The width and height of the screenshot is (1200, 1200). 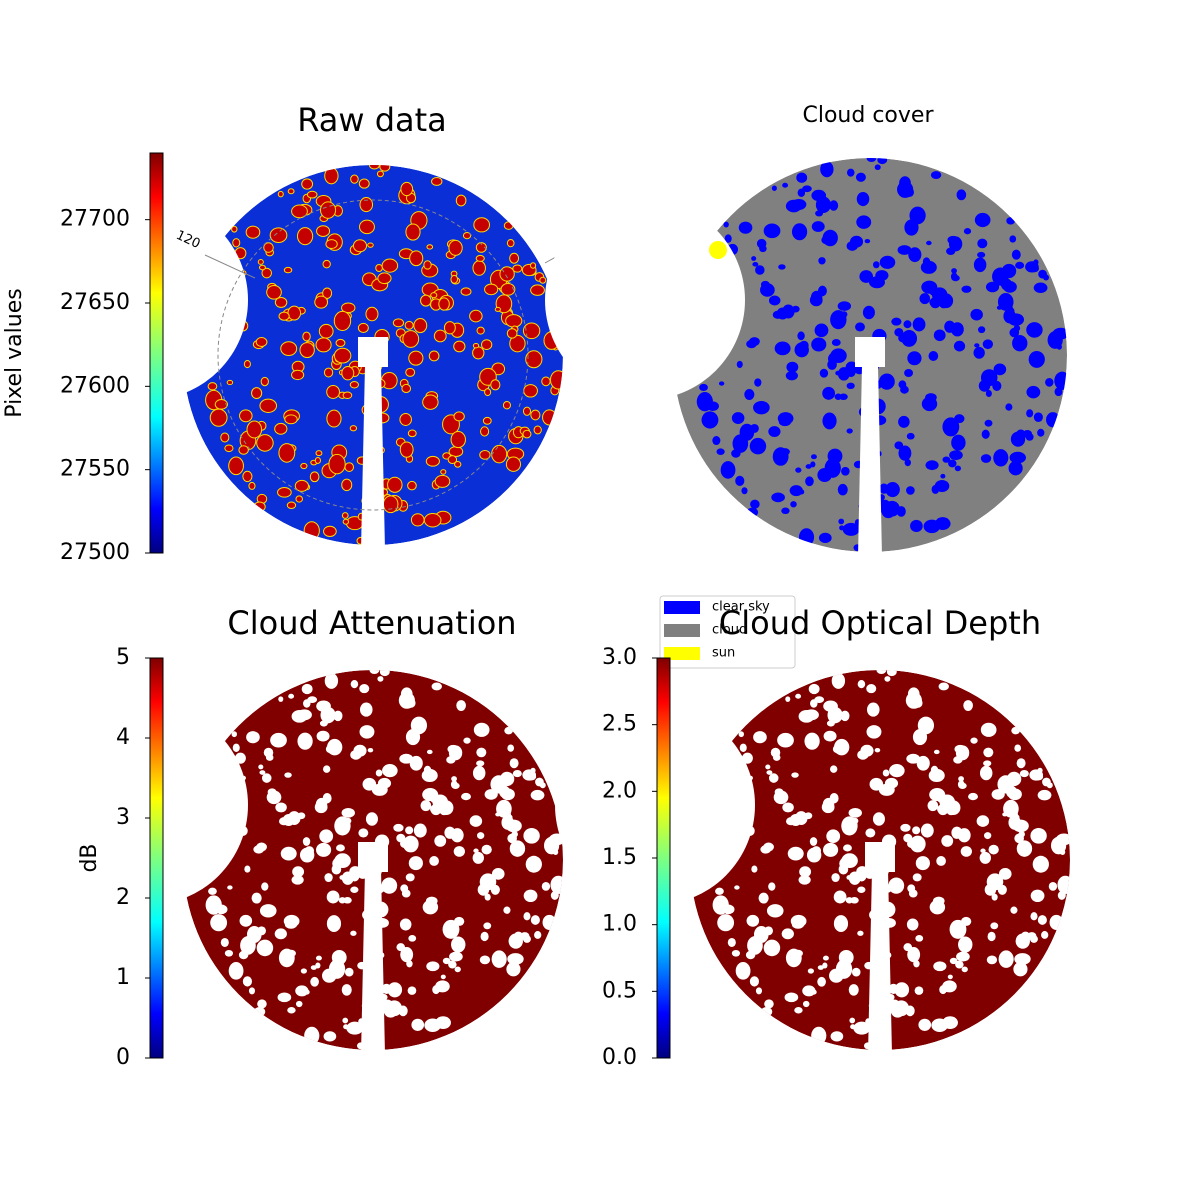 What do you see at coordinates (156, 353) in the screenshot?
I see `colorbar` at bounding box center [156, 353].